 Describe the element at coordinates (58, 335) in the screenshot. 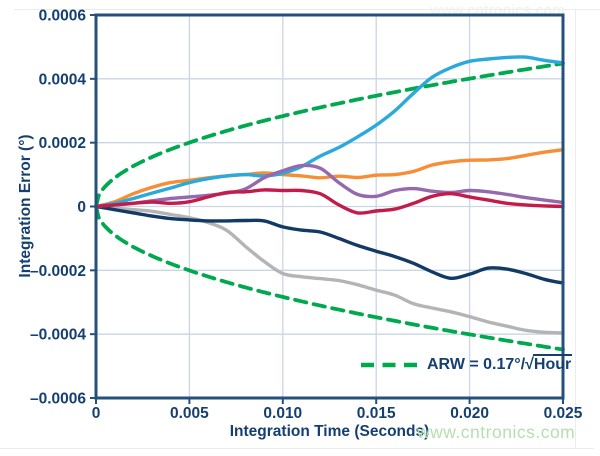

I see `y-tick-label: –0.0004` at that location.